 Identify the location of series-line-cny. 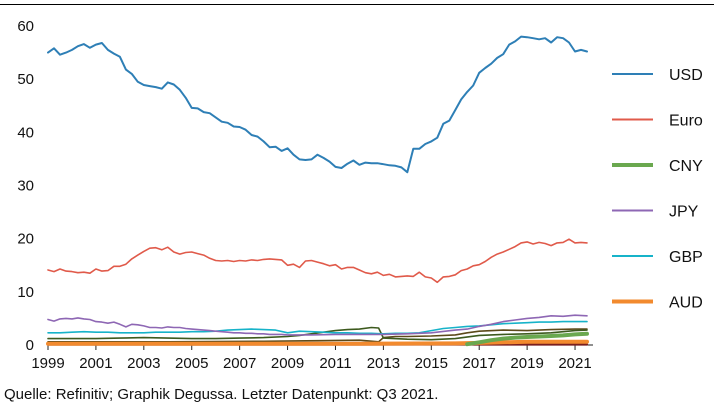
(527, 339).